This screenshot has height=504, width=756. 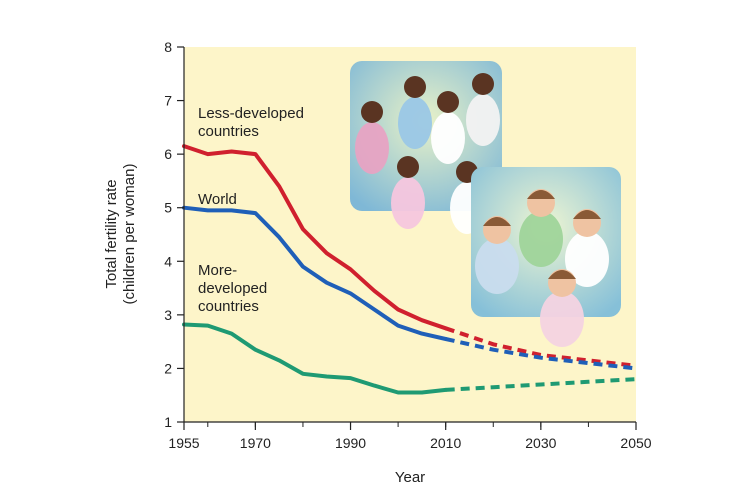 What do you see at coordinates (168, 261) in the screenshot?
I see `y-tick-label-4: 4` at bounding box center [168, 261].